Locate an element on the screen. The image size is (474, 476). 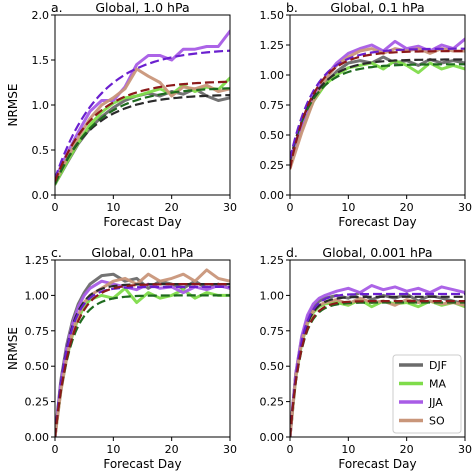
y-tick-label: 0.0 is located at coordinates (41, 195).